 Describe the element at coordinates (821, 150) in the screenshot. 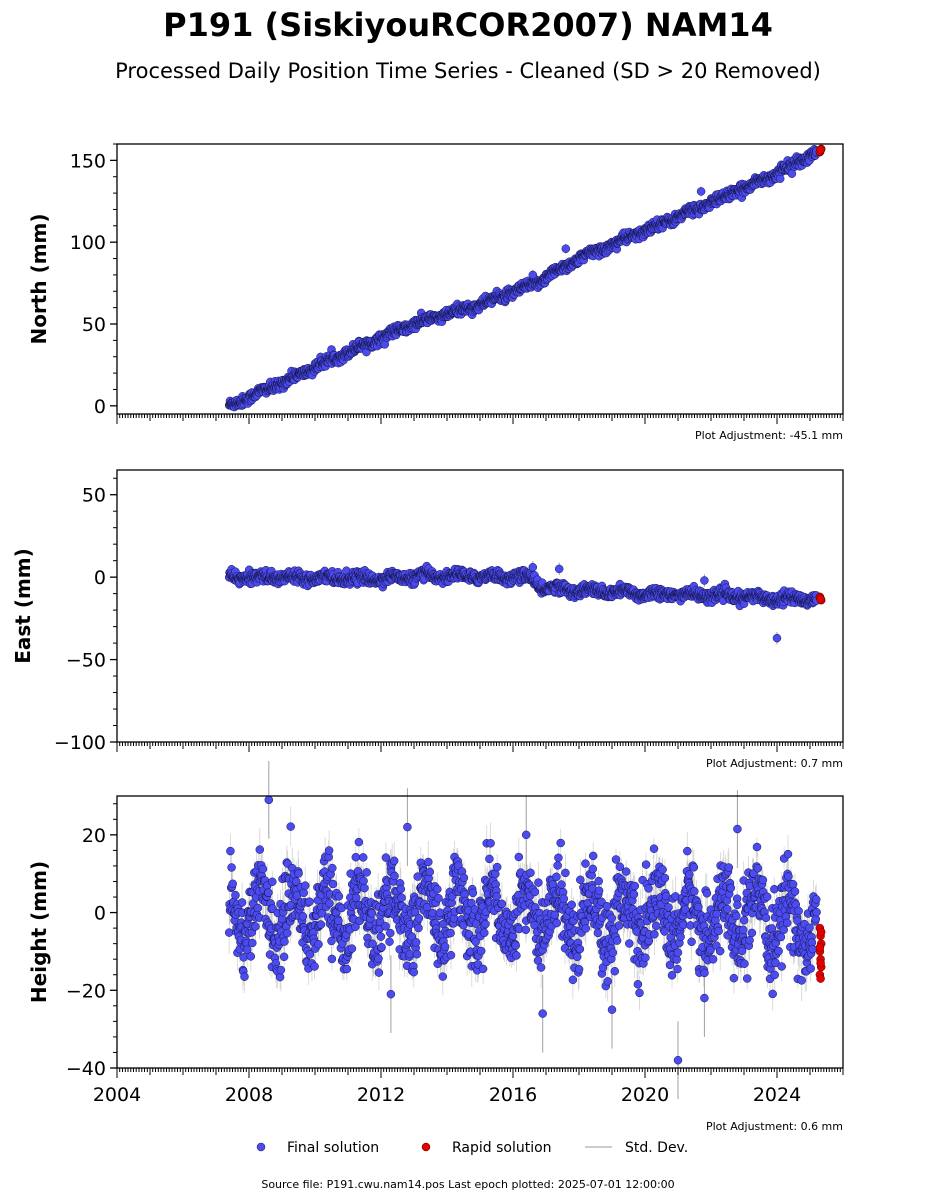

I see `rapid-solution-point` at that location.